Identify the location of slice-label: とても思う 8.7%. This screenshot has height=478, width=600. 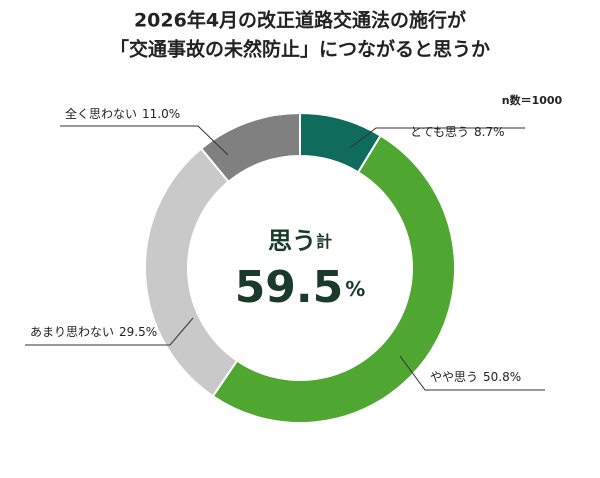
(457, 132).